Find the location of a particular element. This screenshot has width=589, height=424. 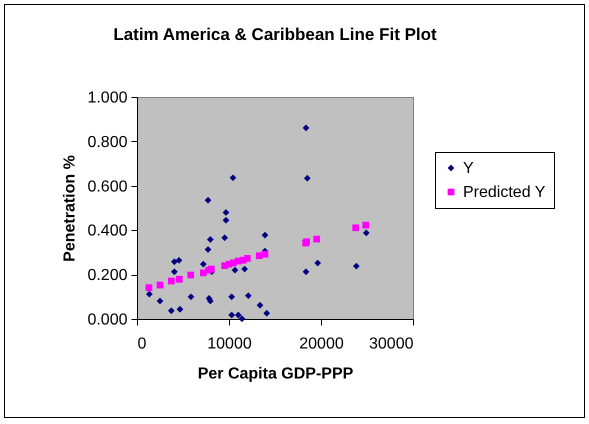

x-tick-label: 0 is located at coordinates (142, 344).